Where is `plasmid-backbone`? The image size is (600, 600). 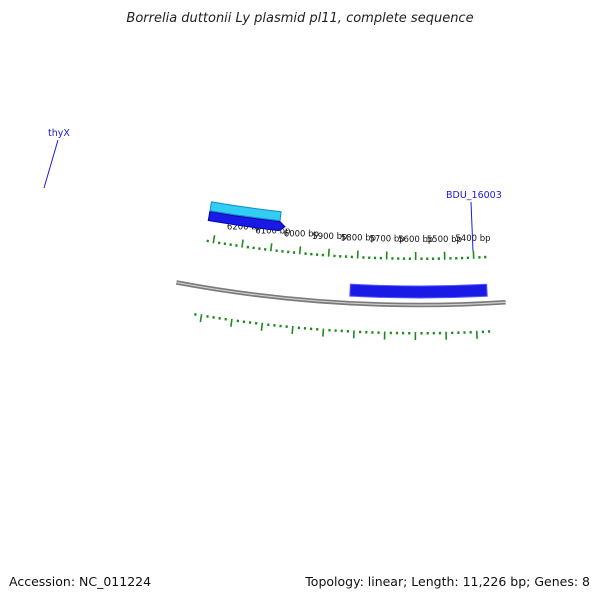 plasmid-backbone is located at coordinates (340, 294).